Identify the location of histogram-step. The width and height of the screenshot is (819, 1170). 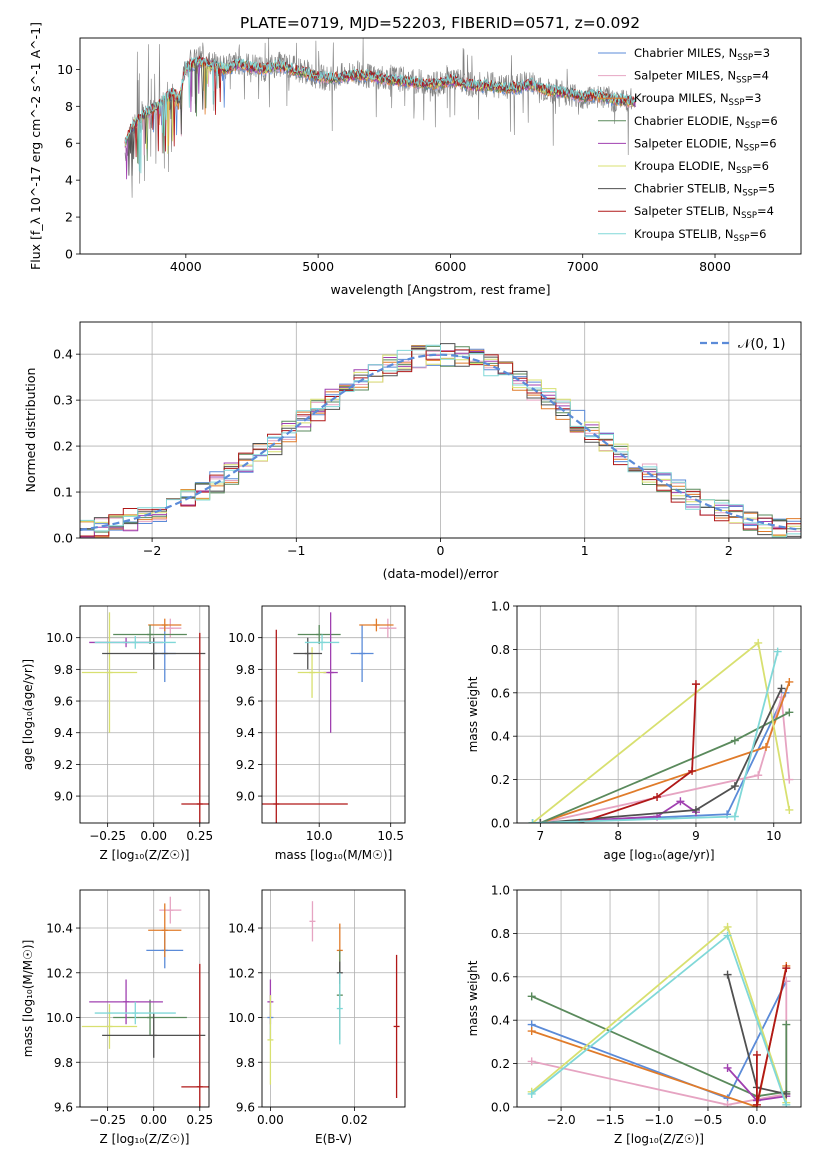
(440, 441).